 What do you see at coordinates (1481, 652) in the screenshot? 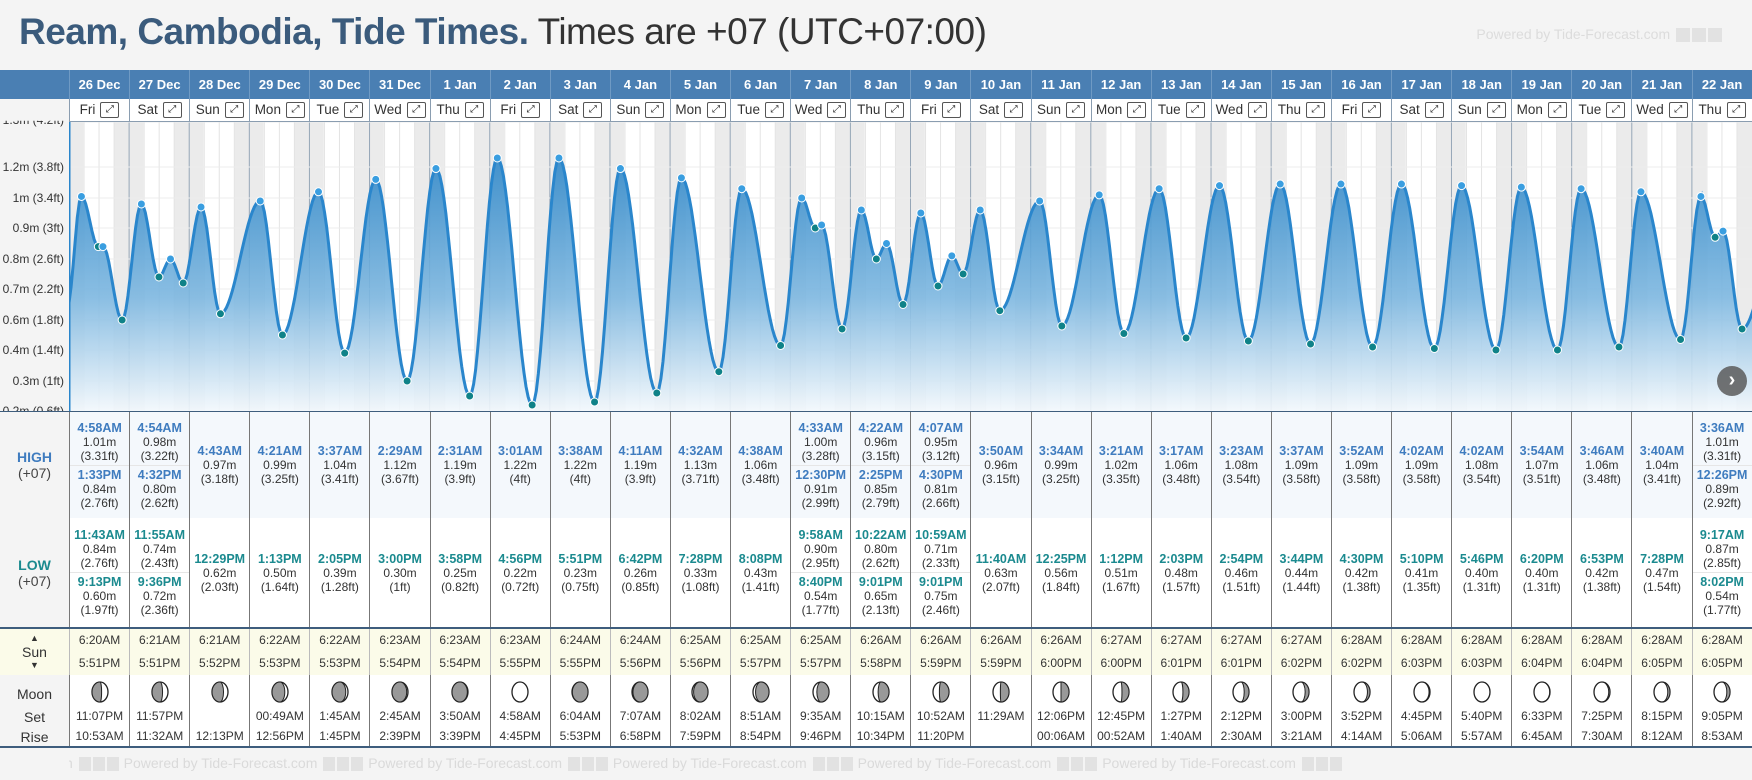
I see `sun-cell: 6:28AM 6:03PM` at bounding box center [1481, 652].